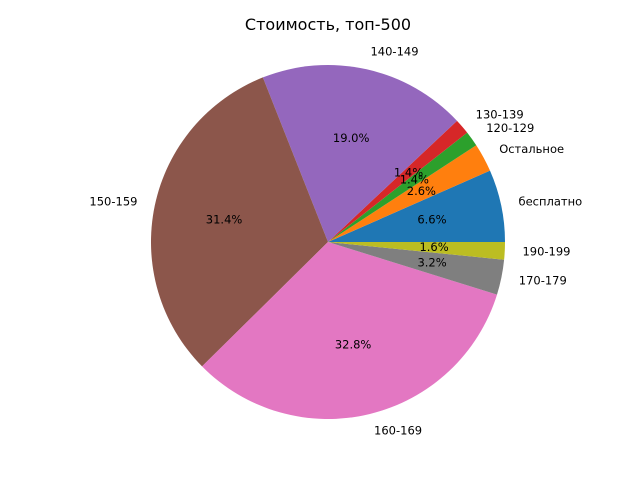 Image resolution: width=640 pixels, height=480 pixels. I want to click on pie-slice-label-6: 160-169, so click(398, 431).